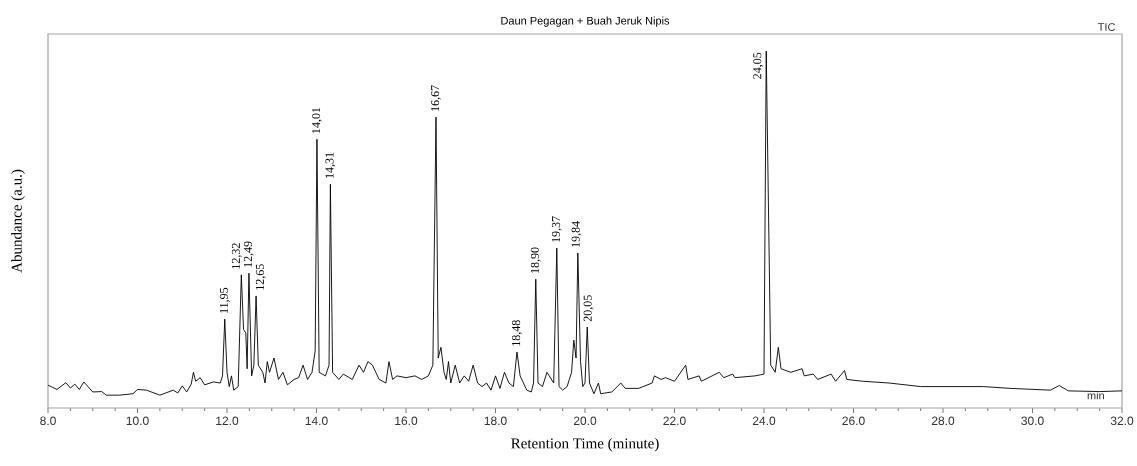  I want to click on annotation: min, so click(1095, 395).